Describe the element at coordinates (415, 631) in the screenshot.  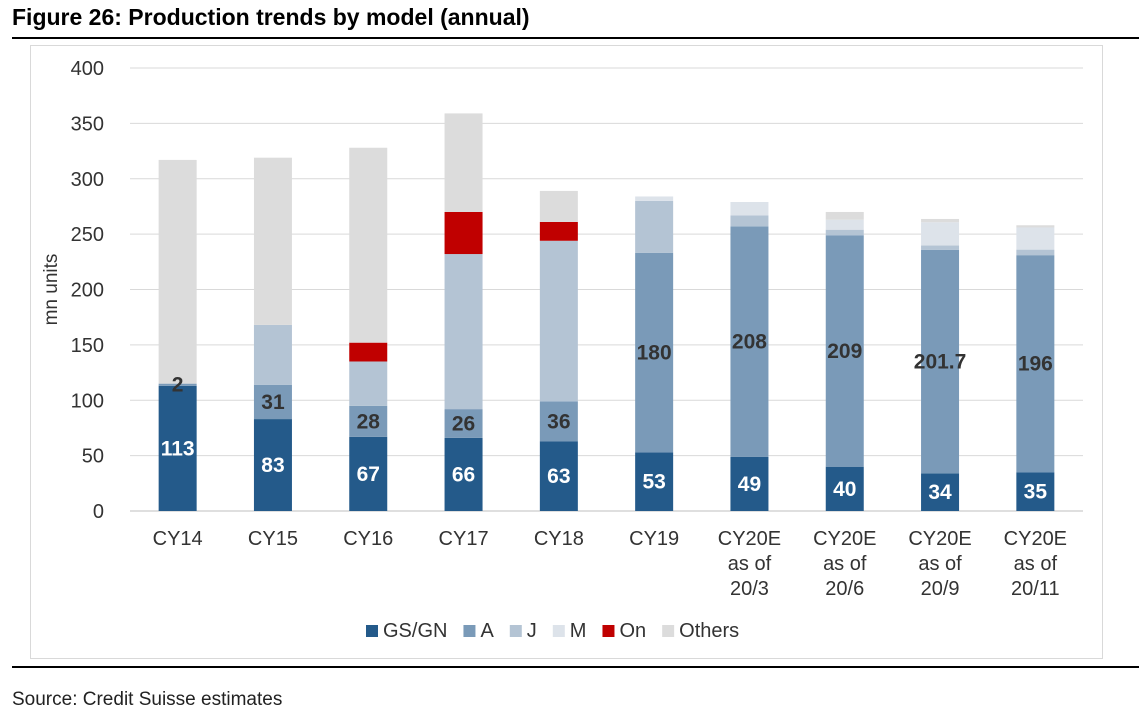
I see `legend-label: GS/GN` at that location.